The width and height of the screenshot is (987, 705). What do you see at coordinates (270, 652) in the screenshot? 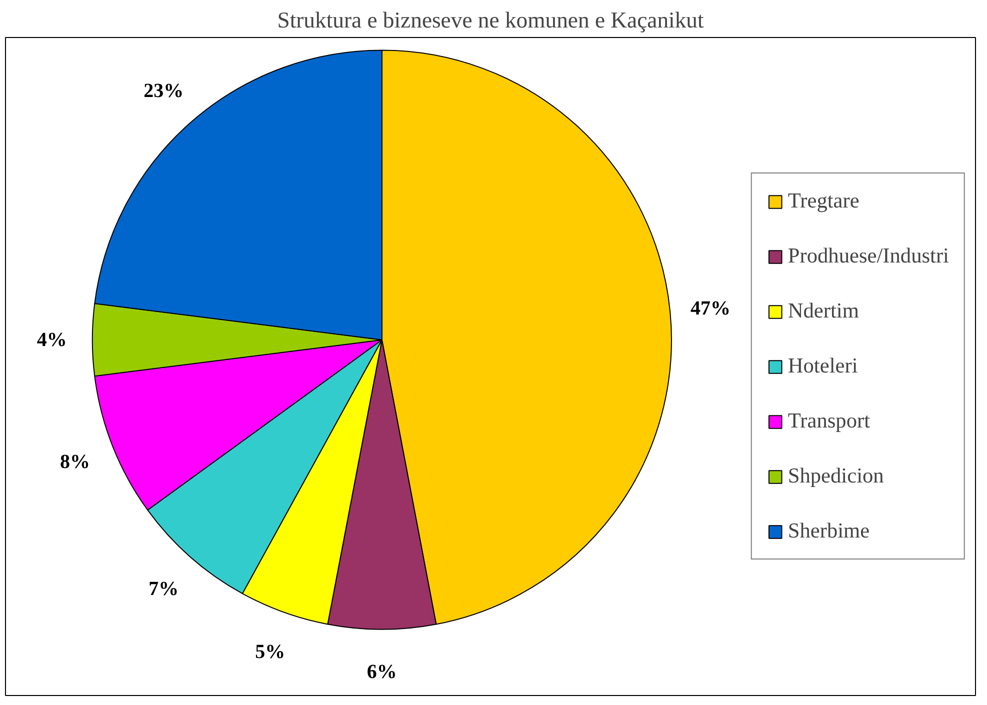
I see `data-label: 5%` at bounding box center [270, 652].